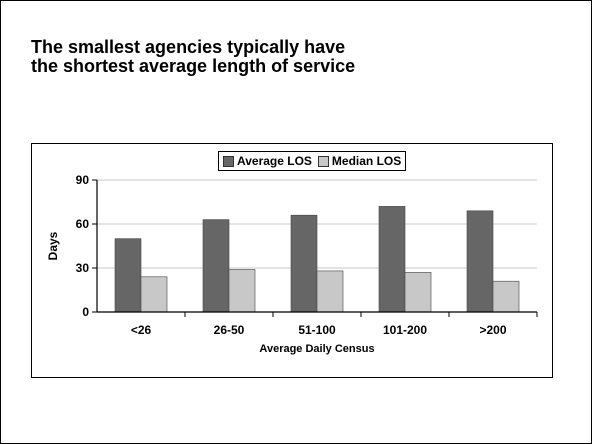 The image size is (592, 444). What do you see at coordinates (53, 245) in the screenshot?
I see `y-axis-title: Days` at bounding box center [53, 245].